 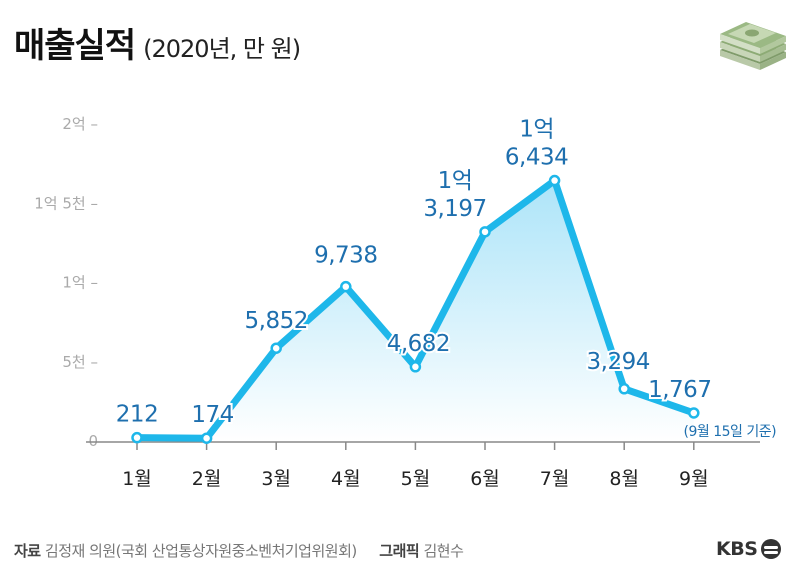 I want to click on source-text: 김정재 의원(국회 산업통상자원중소벤처기업위원회), so click(x=200, y=551).